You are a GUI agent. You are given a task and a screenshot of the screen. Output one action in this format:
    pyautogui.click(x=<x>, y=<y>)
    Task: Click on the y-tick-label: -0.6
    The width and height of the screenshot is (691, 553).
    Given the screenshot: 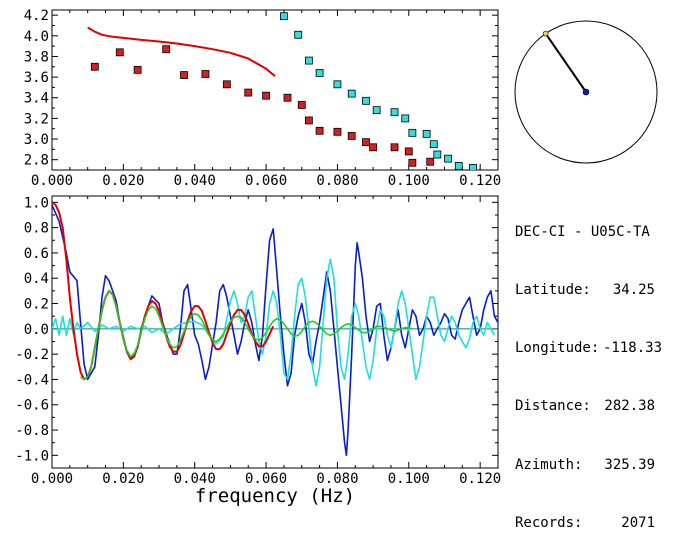 What is the action you would take?
    pyautogui.click(x=32, y=406)
    